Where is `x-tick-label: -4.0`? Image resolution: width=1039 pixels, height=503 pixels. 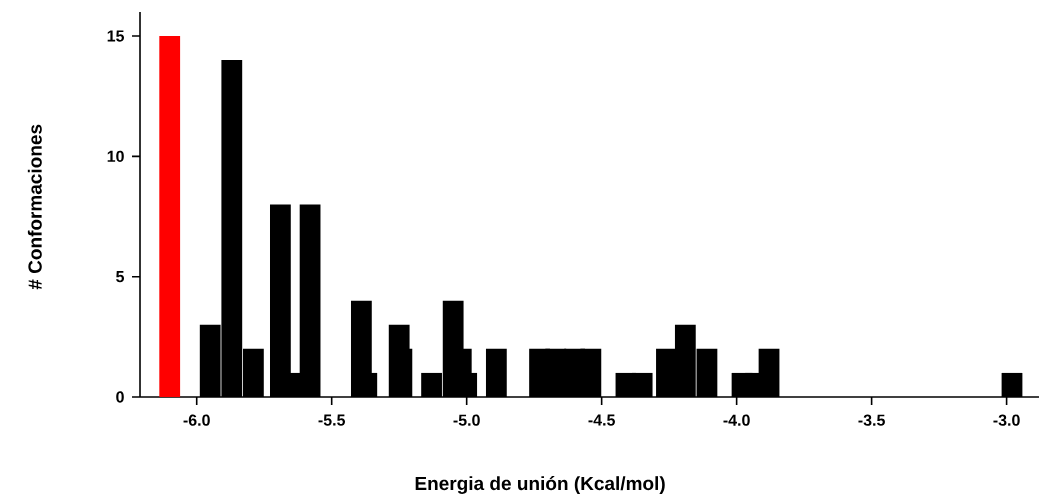
x-tick-label: -4.0 is located at coordinates (736, 420).